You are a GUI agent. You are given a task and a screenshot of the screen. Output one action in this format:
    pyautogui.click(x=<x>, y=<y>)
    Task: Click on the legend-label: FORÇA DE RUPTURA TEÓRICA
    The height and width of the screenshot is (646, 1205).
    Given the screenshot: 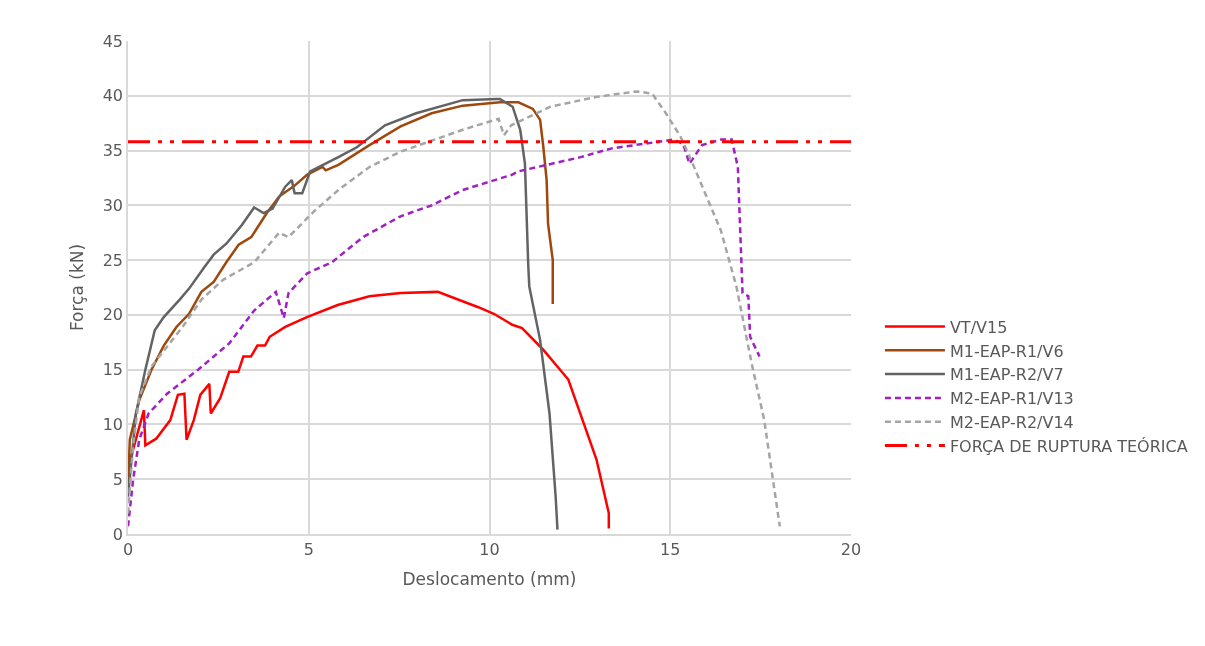 What is the action you would take?
    pyautogui.click(x=1068, y=446)
    